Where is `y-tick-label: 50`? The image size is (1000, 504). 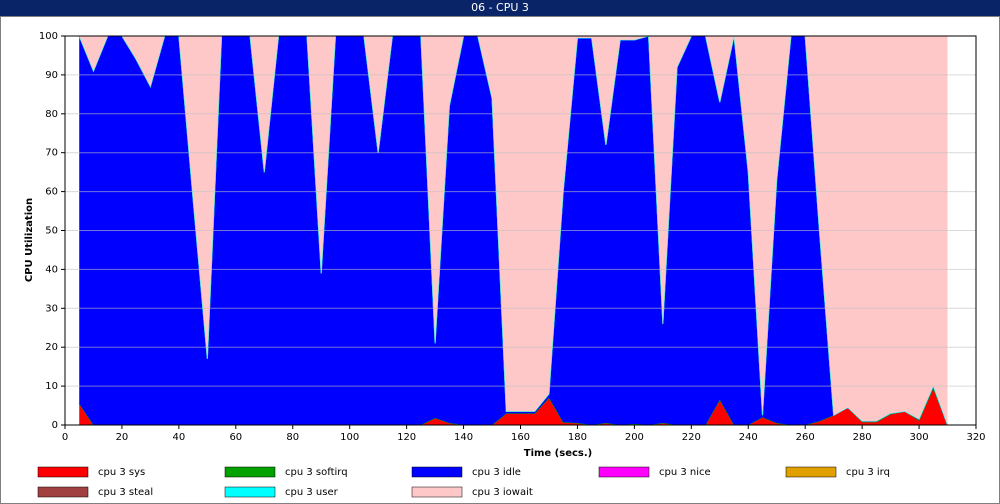 y-tick-label: 50 is located at coordinates (51, 231).